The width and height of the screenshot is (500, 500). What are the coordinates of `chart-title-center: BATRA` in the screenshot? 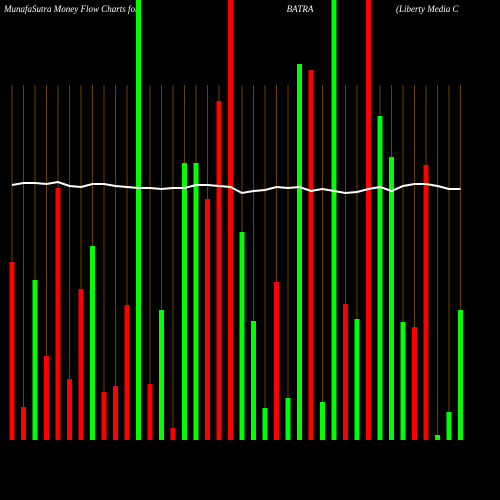 It's located at (300, 9).